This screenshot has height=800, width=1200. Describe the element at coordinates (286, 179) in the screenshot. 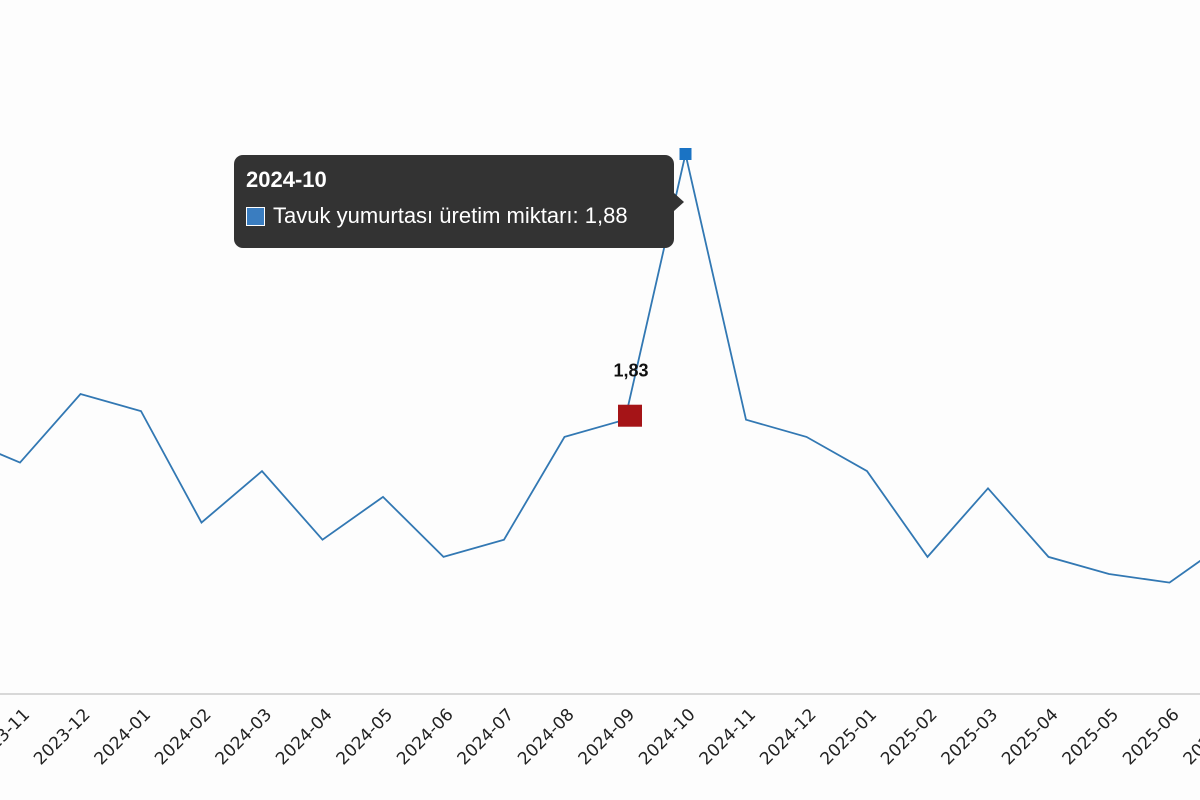

I see `tooltip-title: 2024-10` at that location.